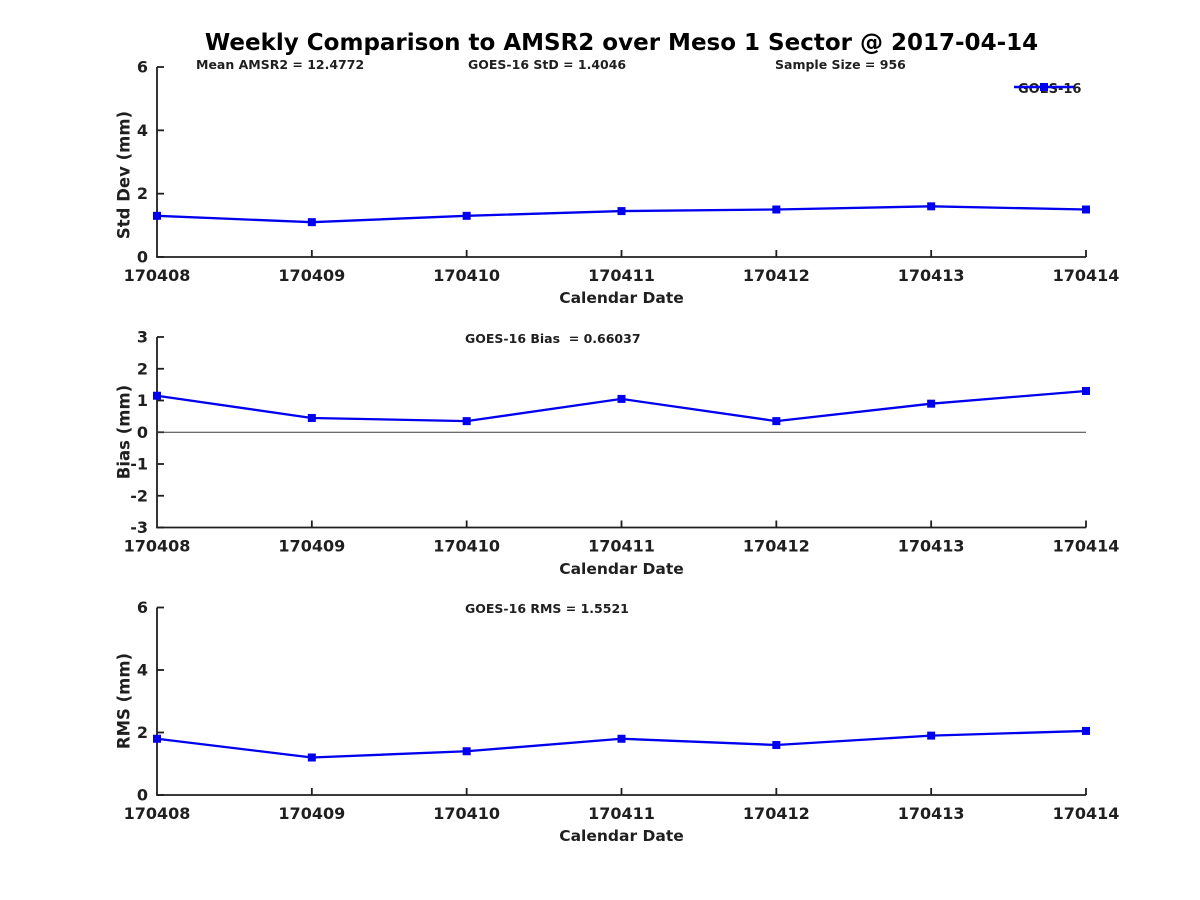 The height and width of the screenshot is (900, 1200). I want to click on y-tick-label: -2, so click(139, 495).